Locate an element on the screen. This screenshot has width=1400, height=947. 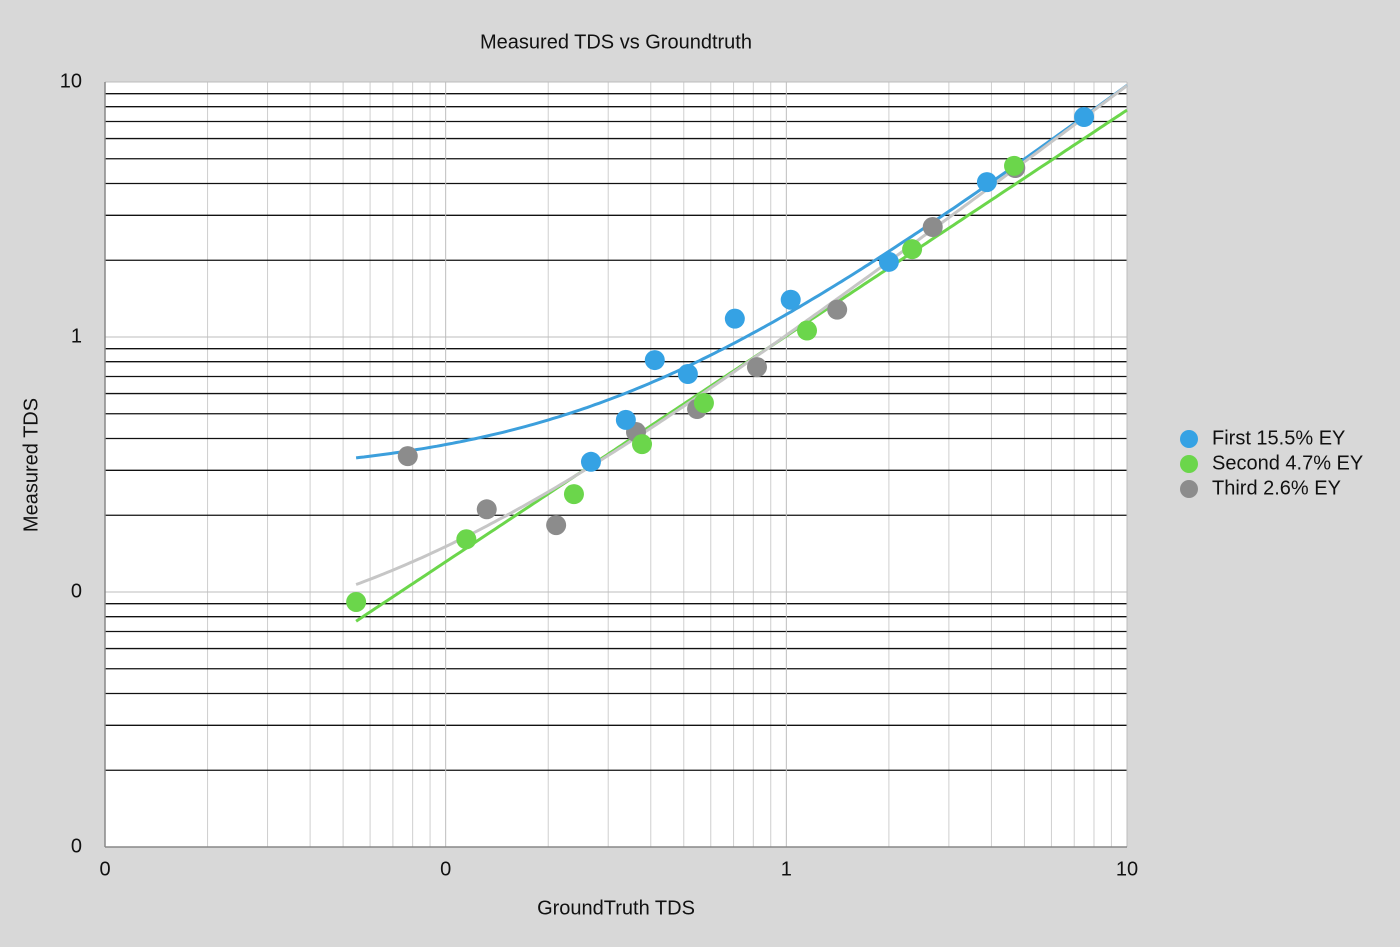
legend-label: Third 2.6% EY is located at coordinates (1276, 488).